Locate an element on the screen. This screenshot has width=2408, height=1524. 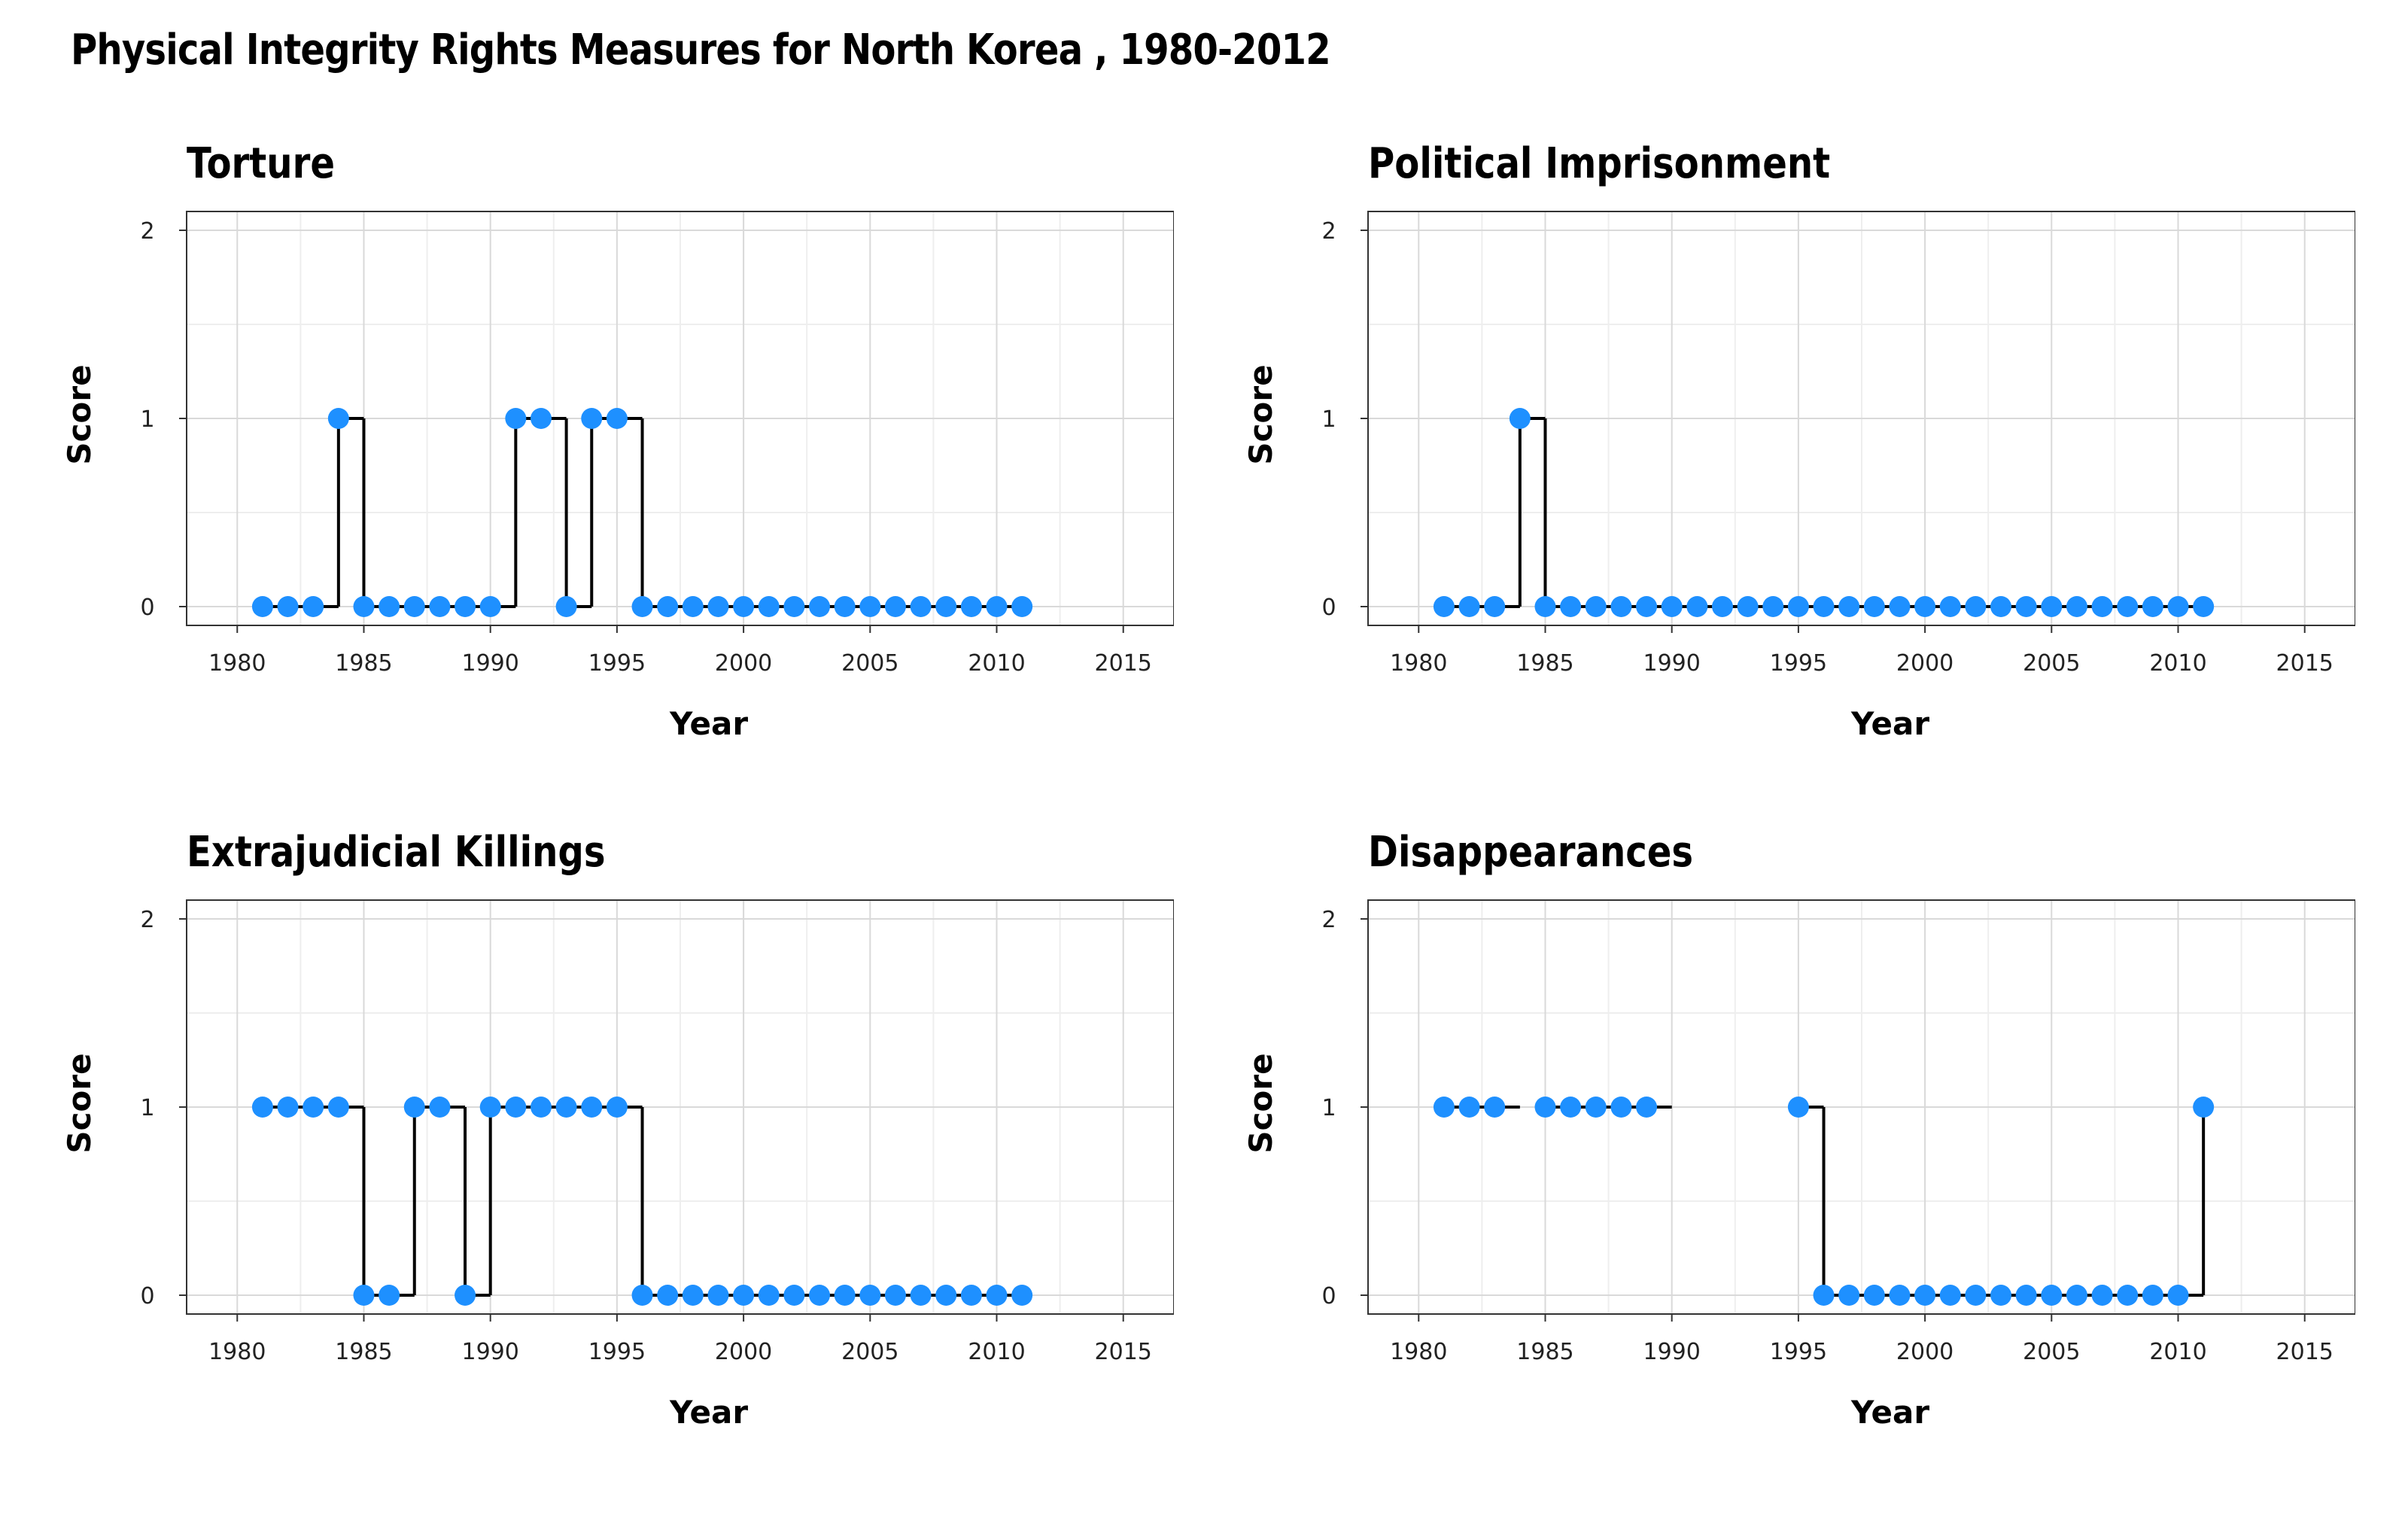
y-tick-label: 0 is located at coordinates (1328, 1297).